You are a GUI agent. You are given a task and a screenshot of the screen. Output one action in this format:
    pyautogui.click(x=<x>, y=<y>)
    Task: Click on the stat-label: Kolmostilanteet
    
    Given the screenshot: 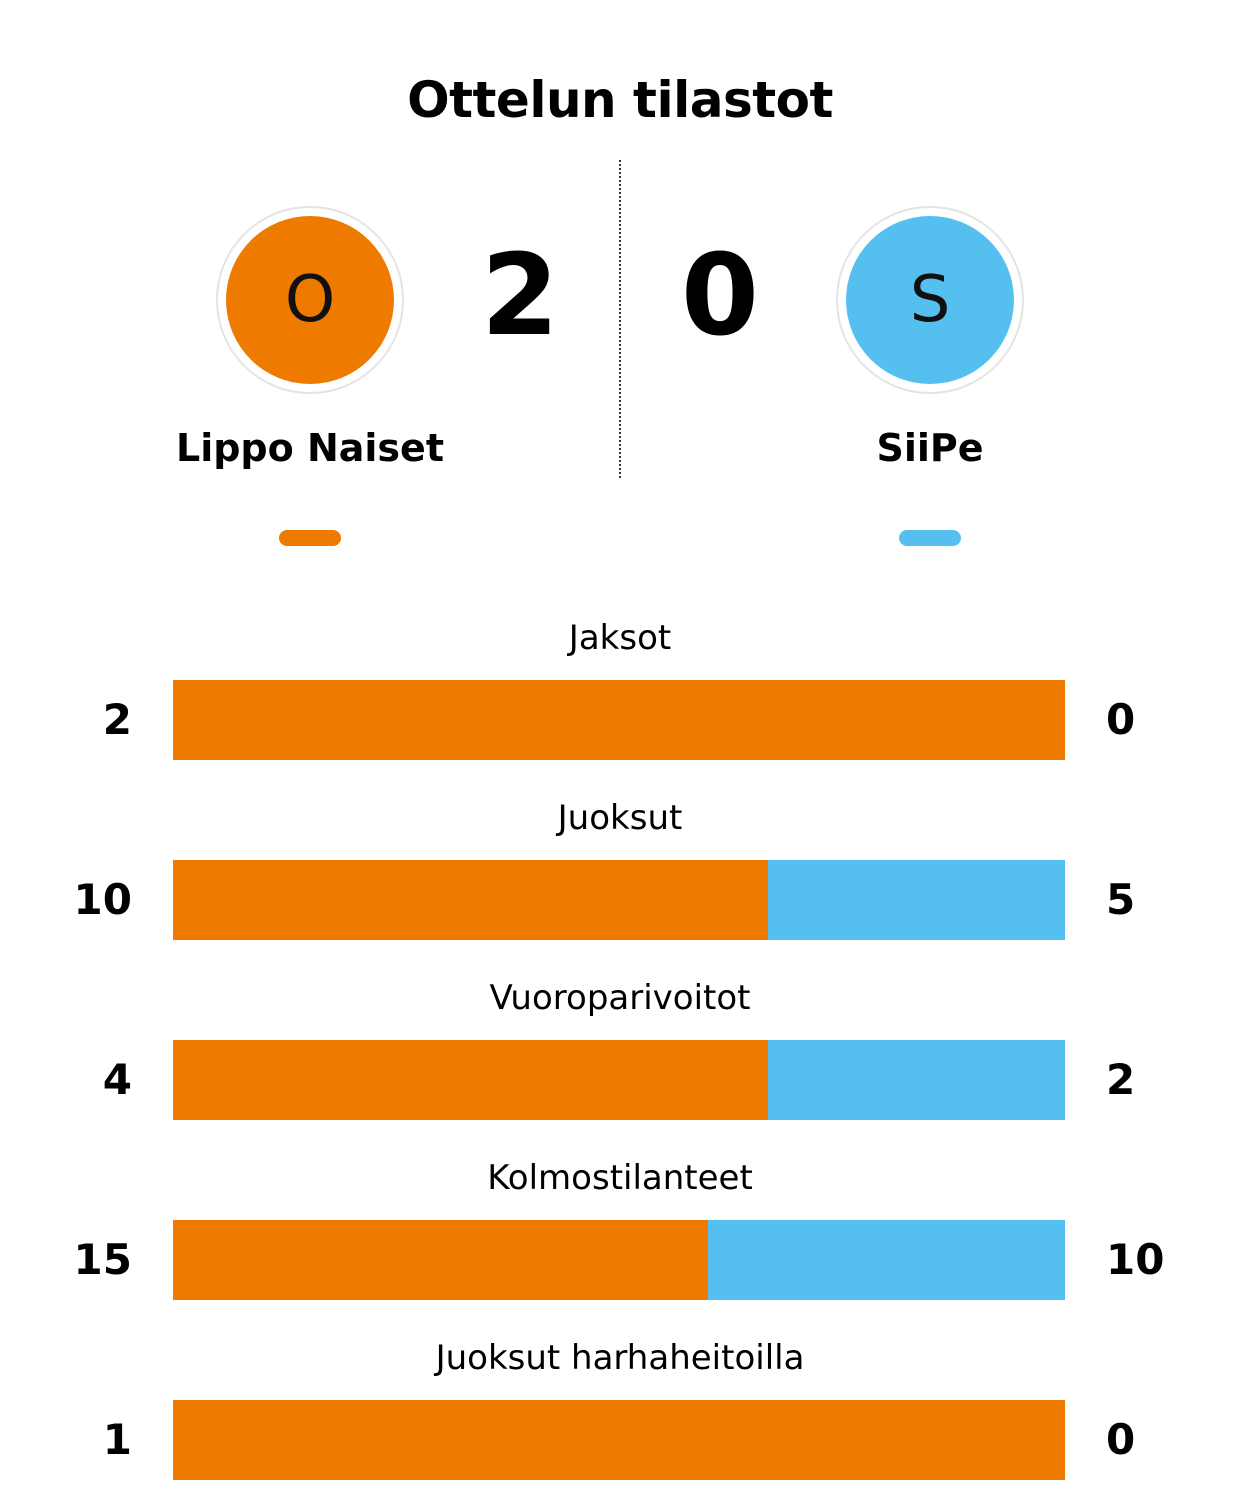 What is the action you would take?
    pyautogui.click(x=620, y=1178)
    